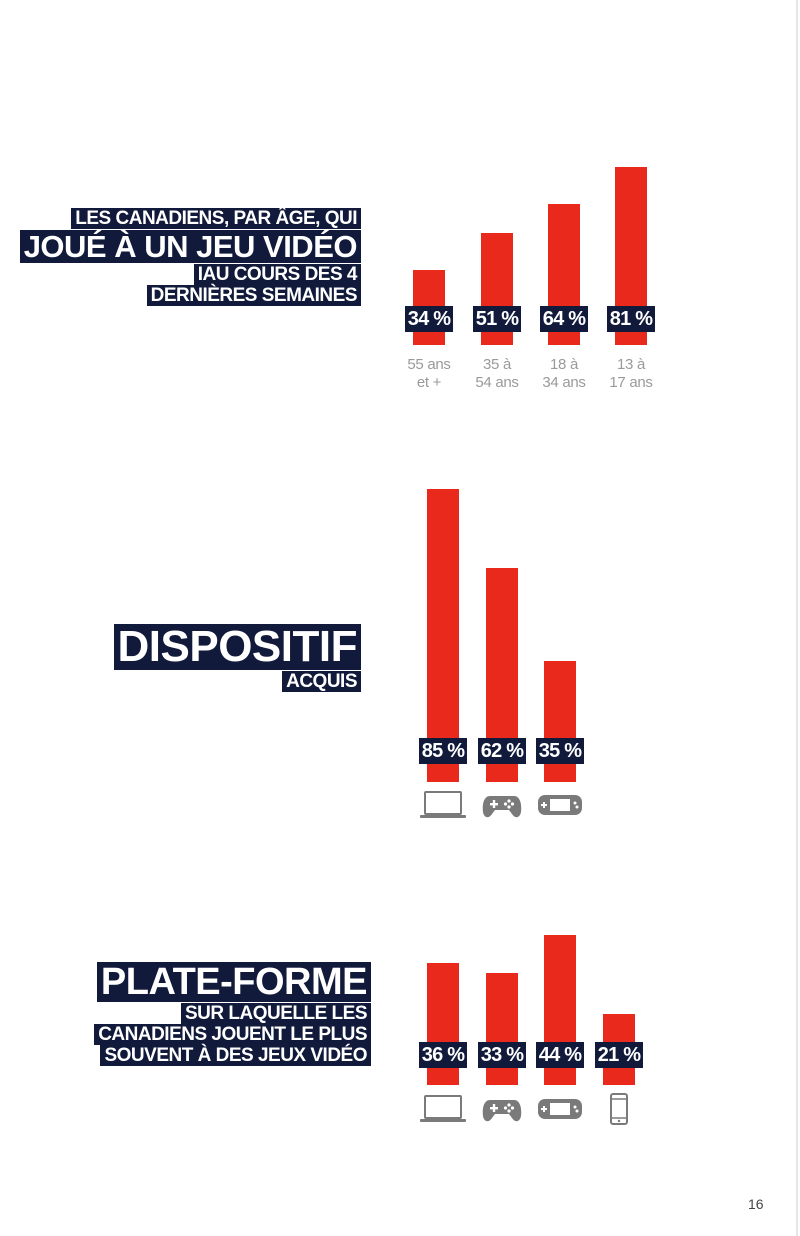  I want to click on title-line-2: JOUÉ À UN JEU VIDÉO, so click(190, 246).